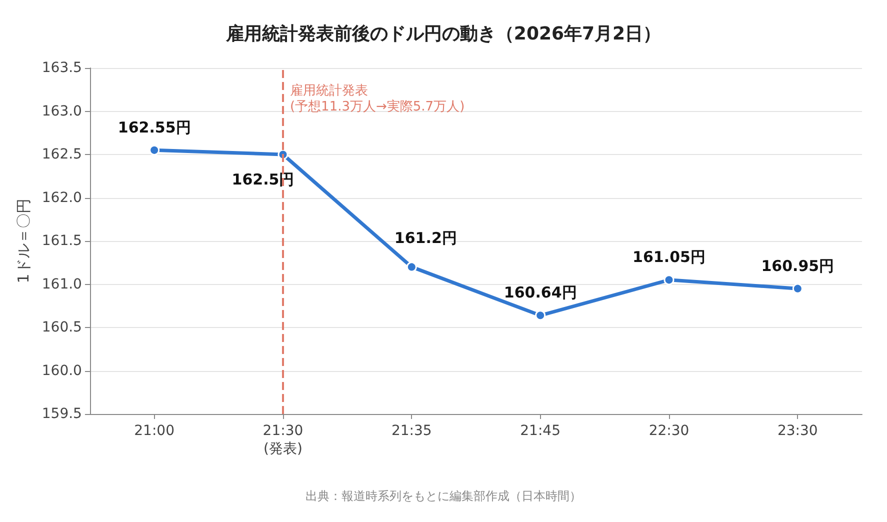 The image size is (887, 522). I want to click on x-tick-label: 21:00, so click(154, 431).